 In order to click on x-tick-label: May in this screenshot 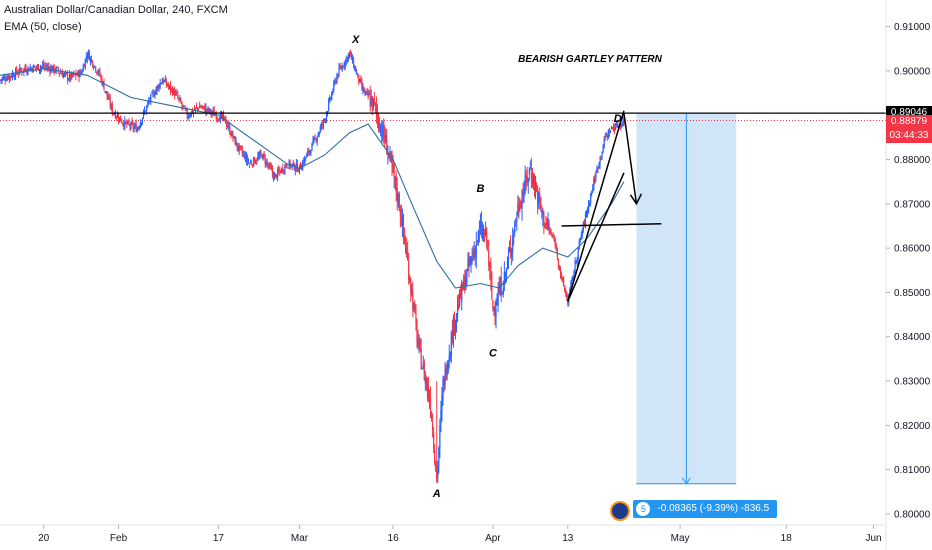, I will do `click(680, 538)`.